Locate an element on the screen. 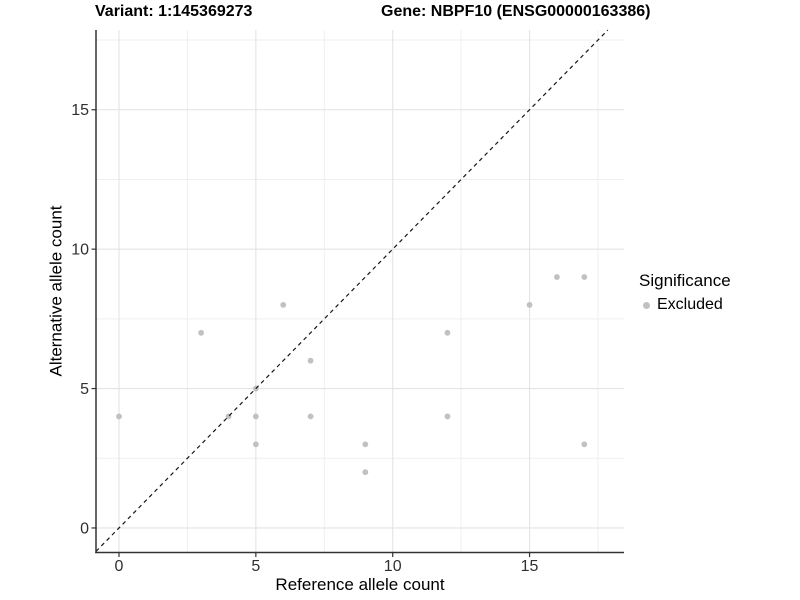 The height and width of the screenshot is (600, 800). legend-entry-label: Excluded is located at coordinates (690, 304).